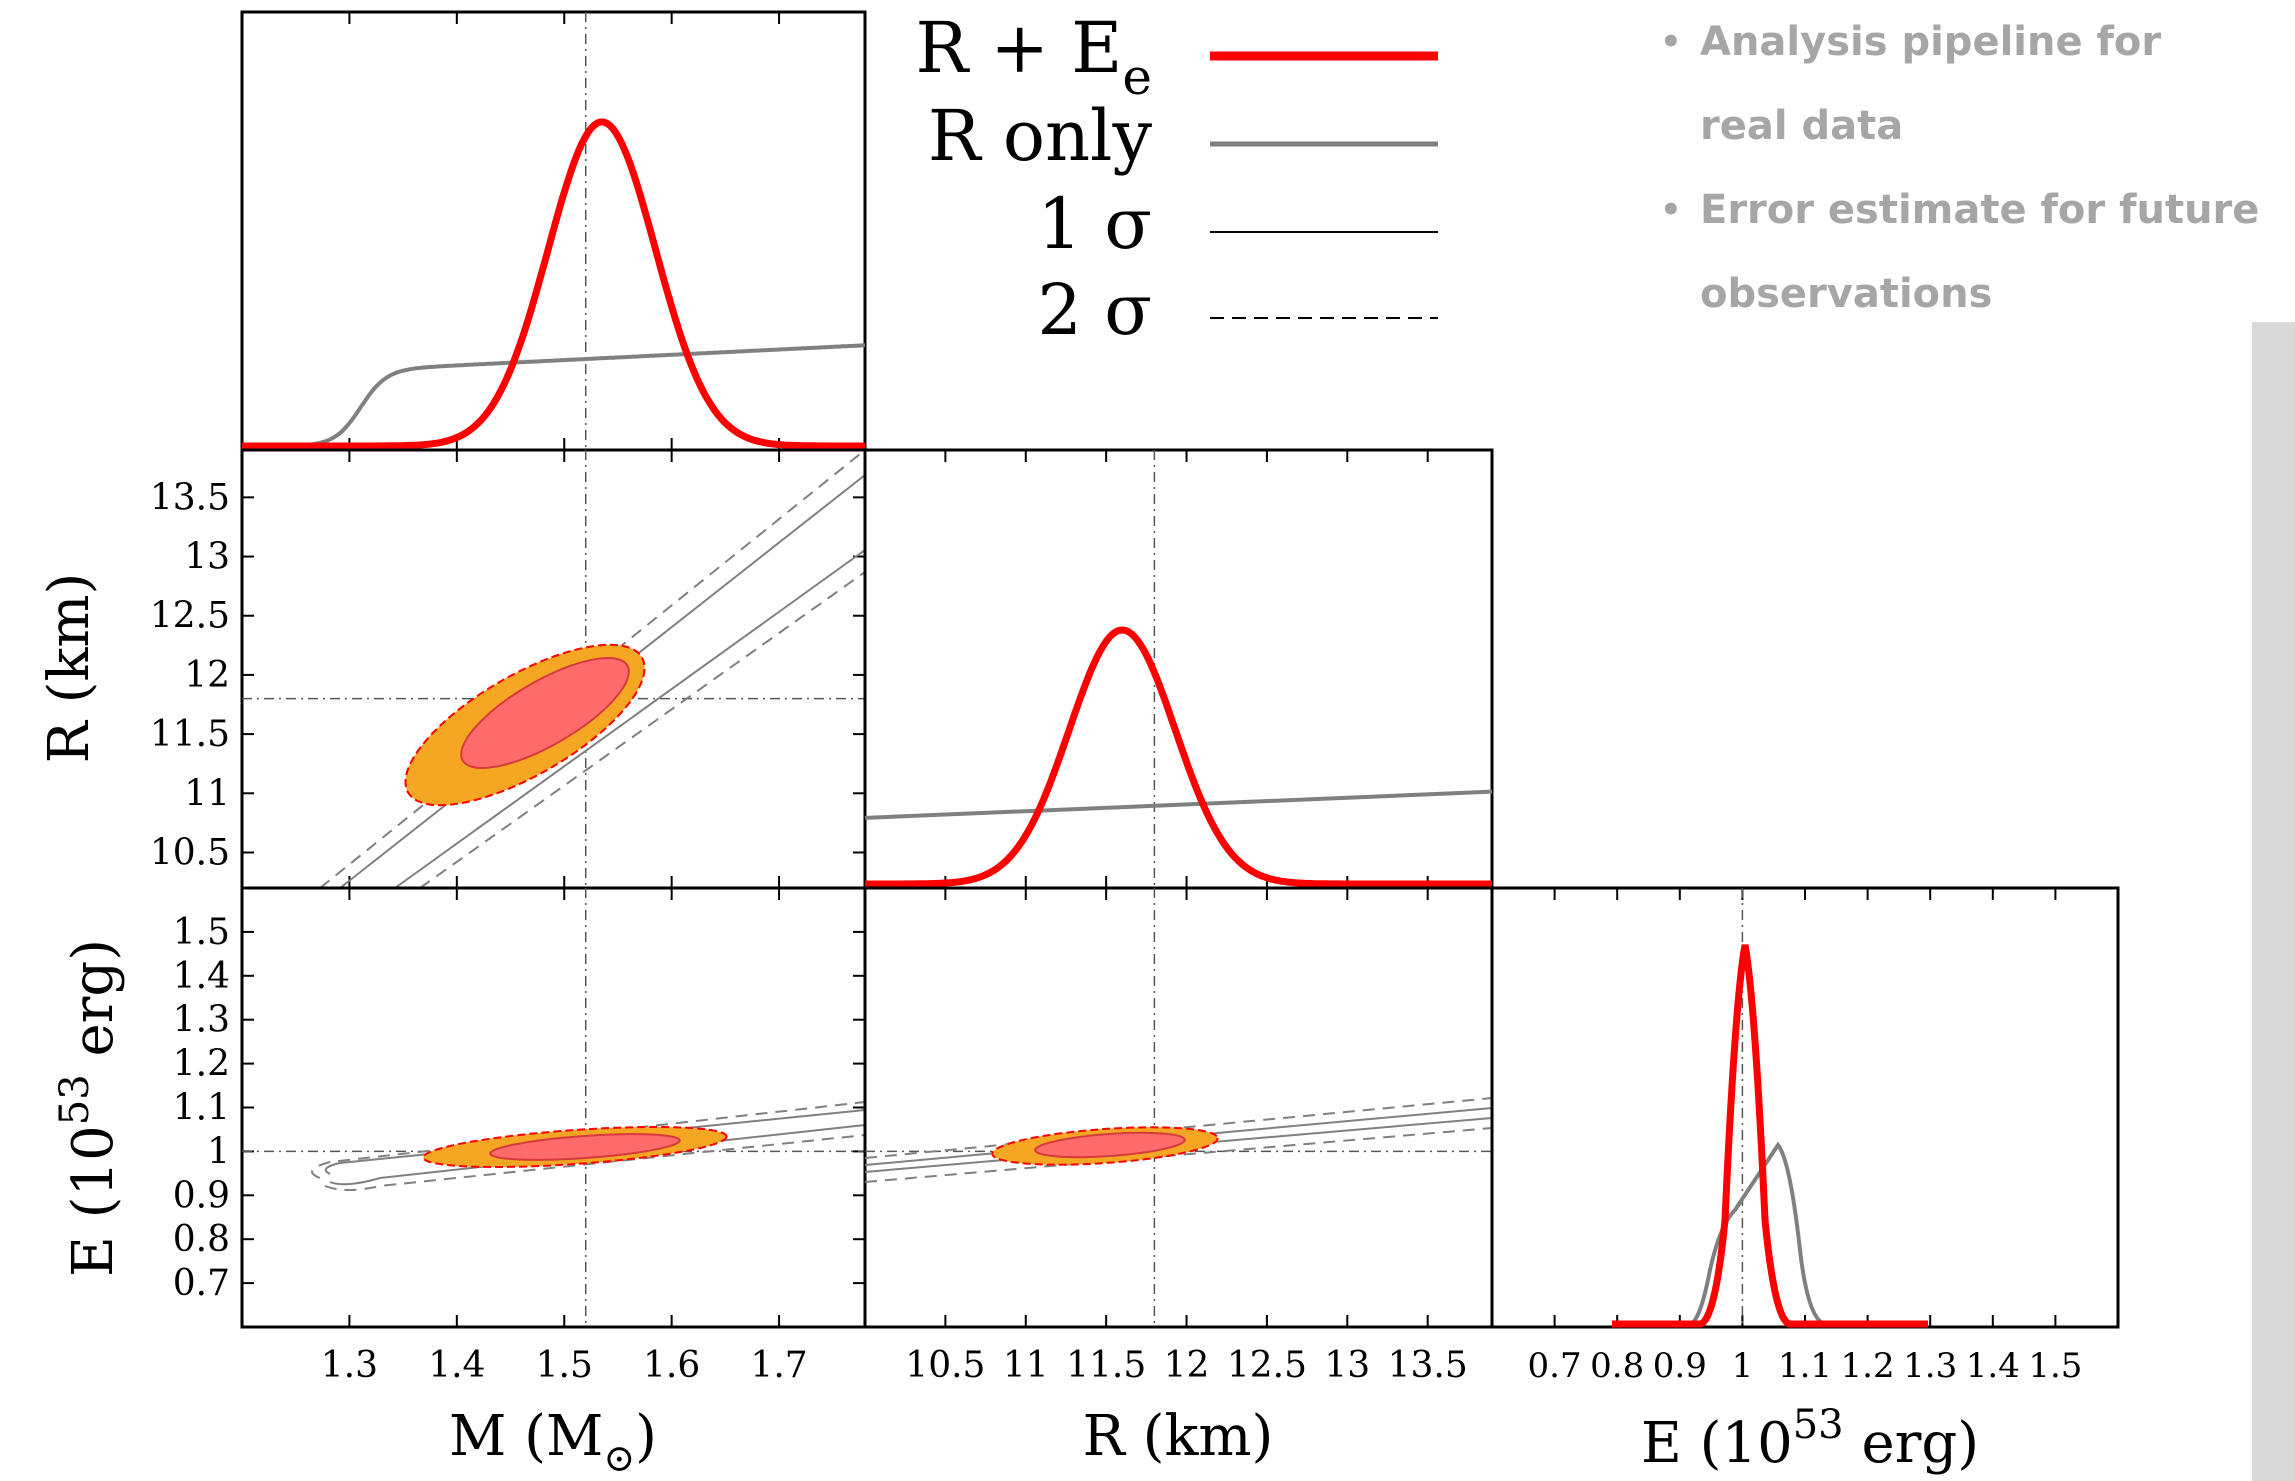 The image size is (2295, 1481). What do you see at coordinates (1680, 1366) in the screenshot?
I see `x-tick-label: 0.9` at bounding box center [1680, 1366].